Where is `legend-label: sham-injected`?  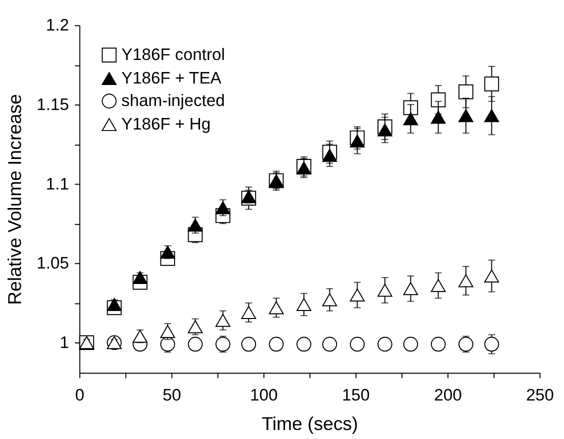
legend-label: sham-injected is located at coordinates (173, 100).